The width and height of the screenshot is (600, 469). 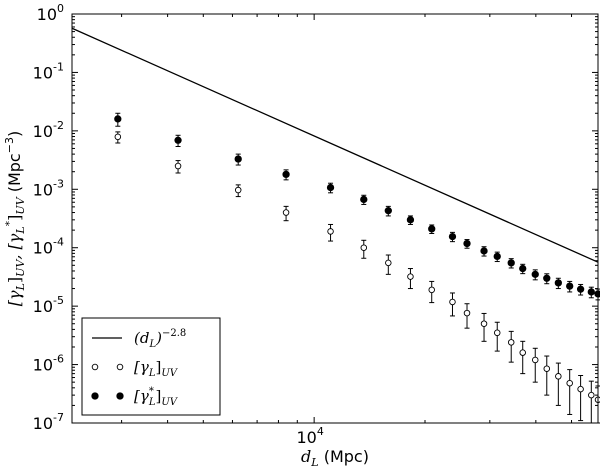 I want to click on y-axis-label: [γL]UV, [γL*]UV (Mpc−3), so click(x=15, y=218).